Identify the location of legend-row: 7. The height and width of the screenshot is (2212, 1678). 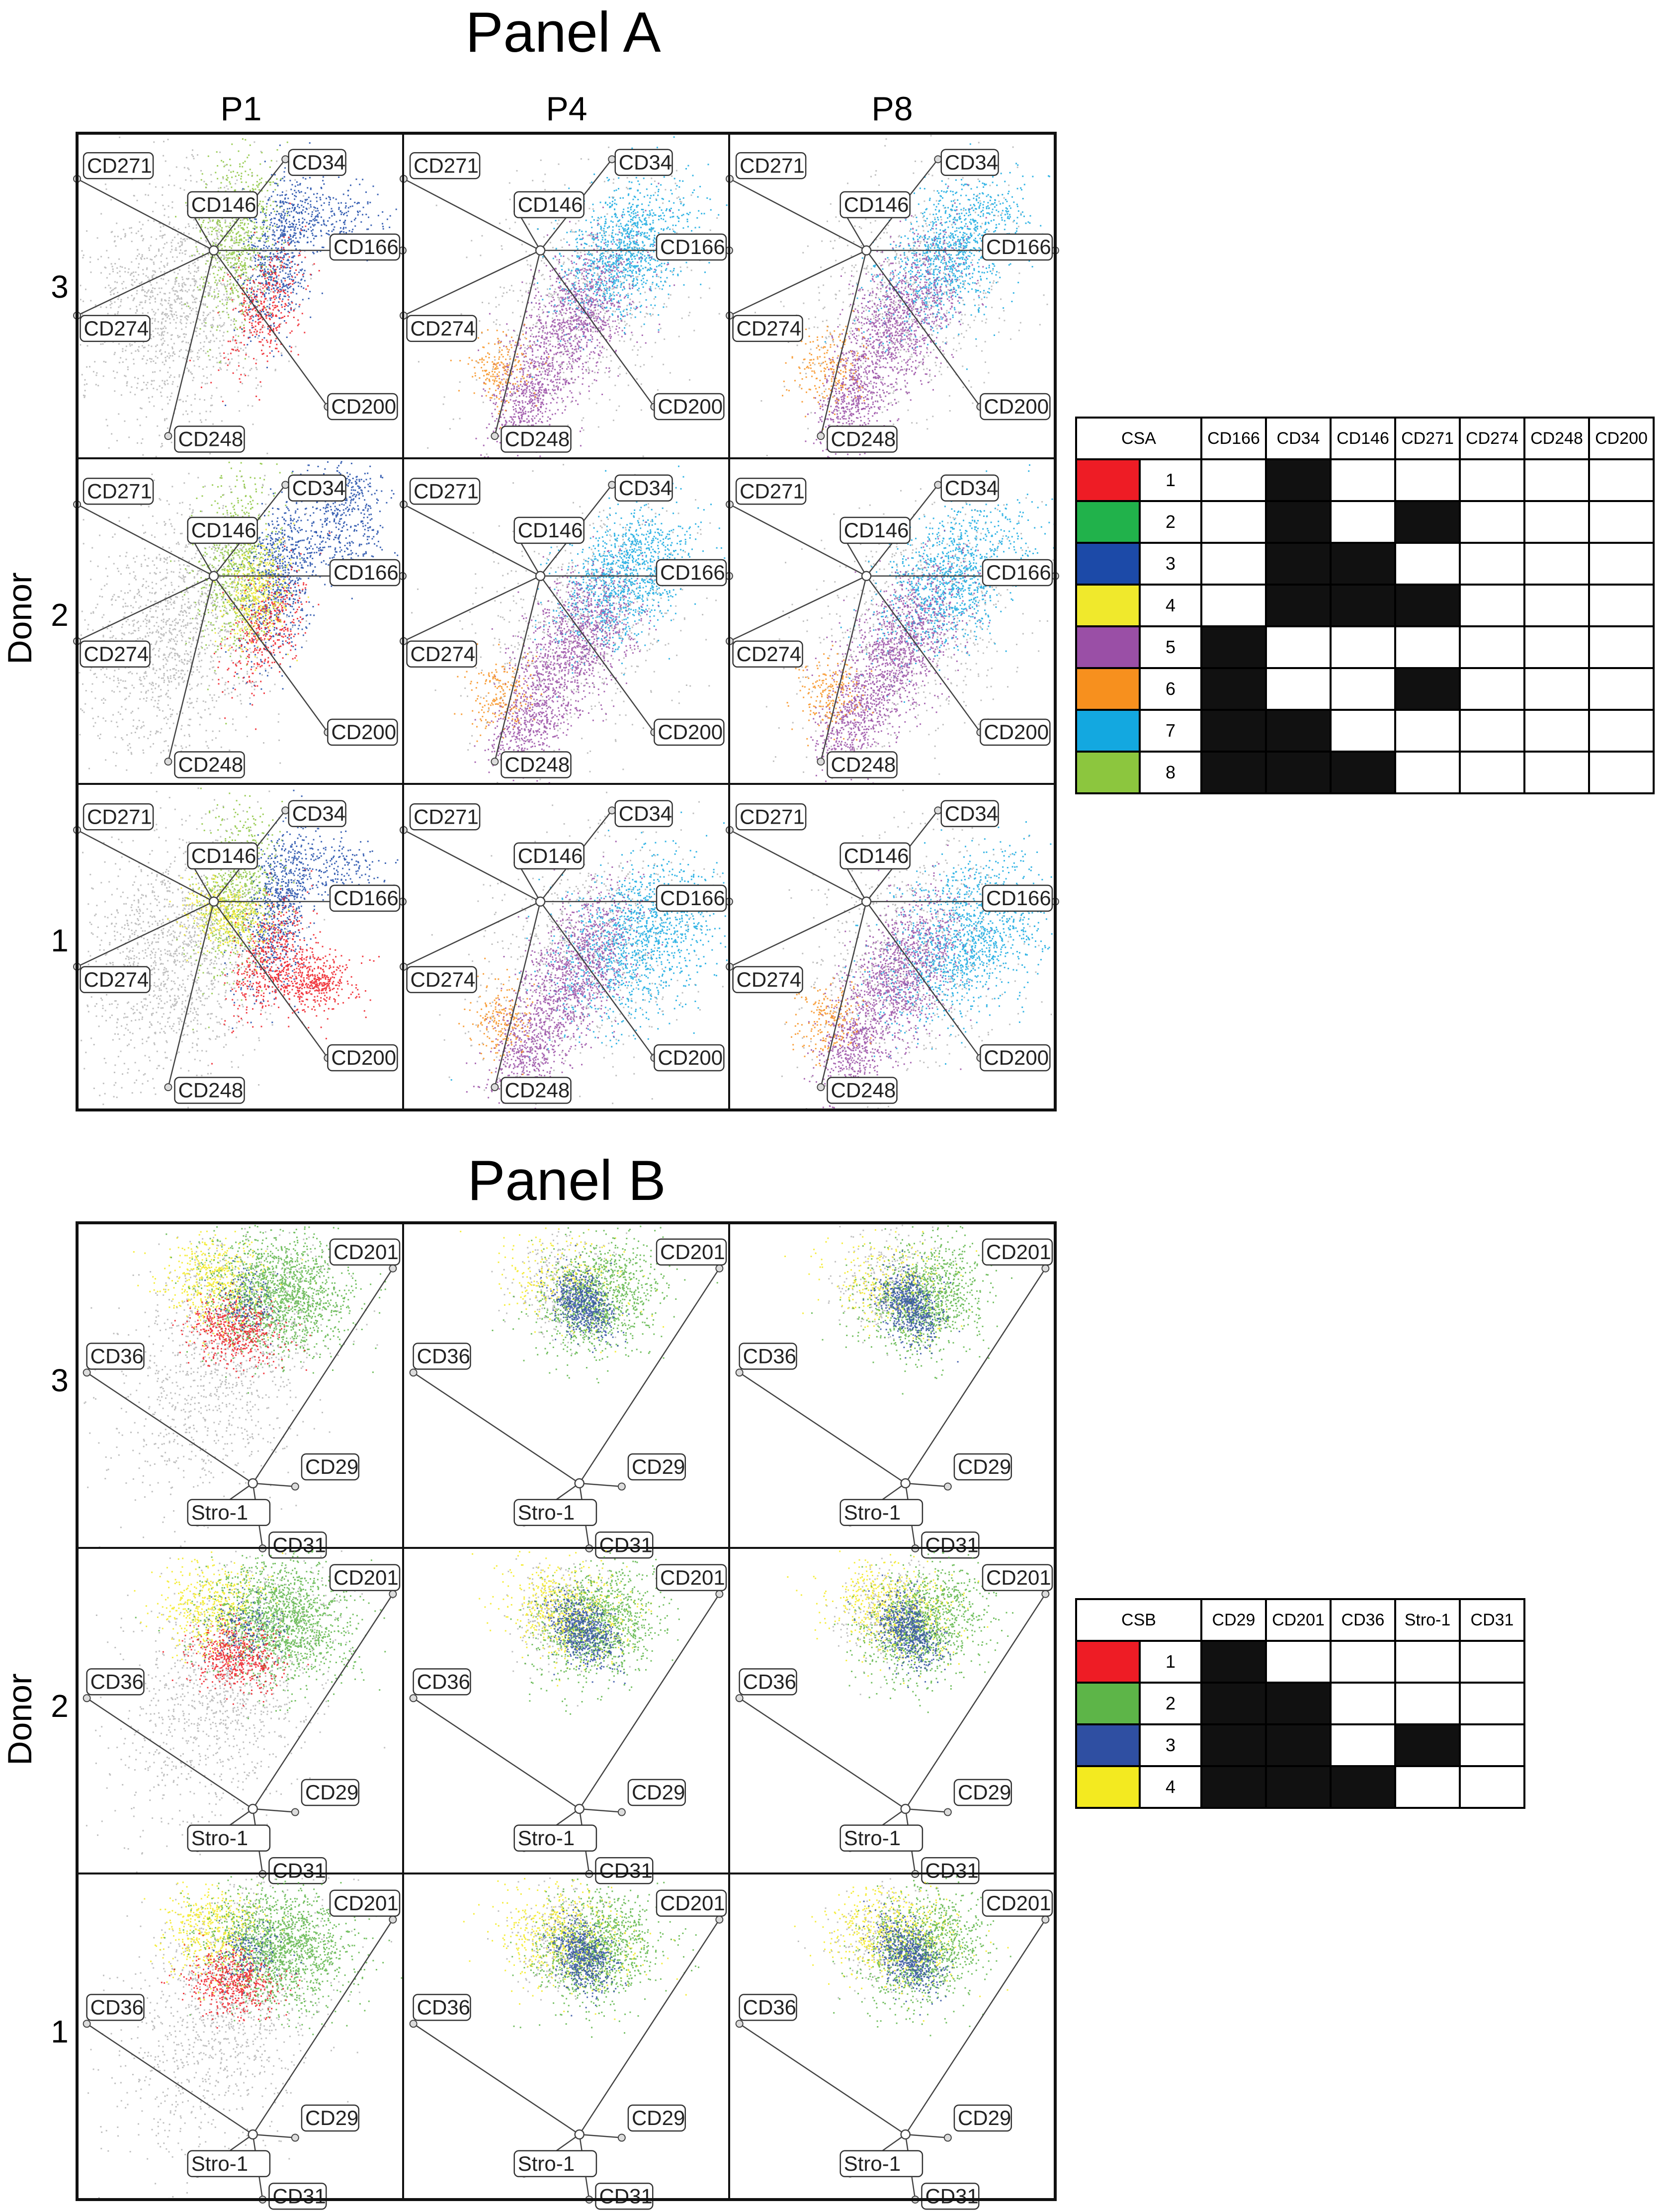
(1365, 731).